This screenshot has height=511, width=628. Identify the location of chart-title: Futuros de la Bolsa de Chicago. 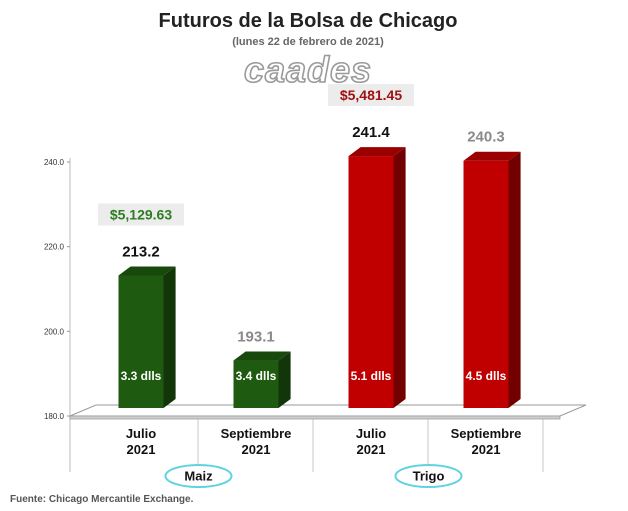
(308, 21).